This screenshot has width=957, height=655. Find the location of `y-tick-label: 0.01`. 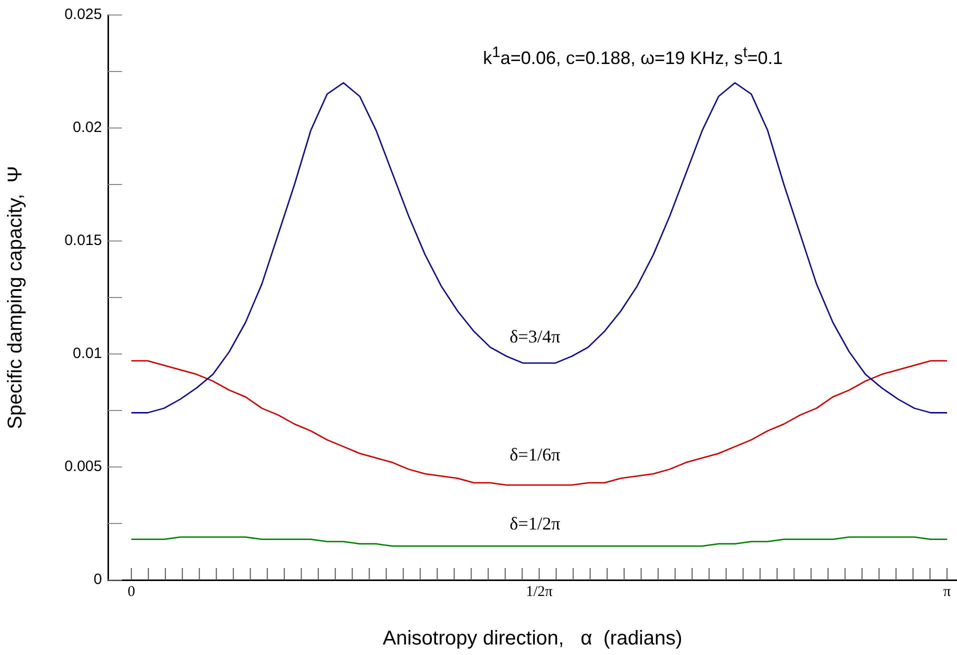

y-tick-label: 0.01 is located at coordinates (87, 353).